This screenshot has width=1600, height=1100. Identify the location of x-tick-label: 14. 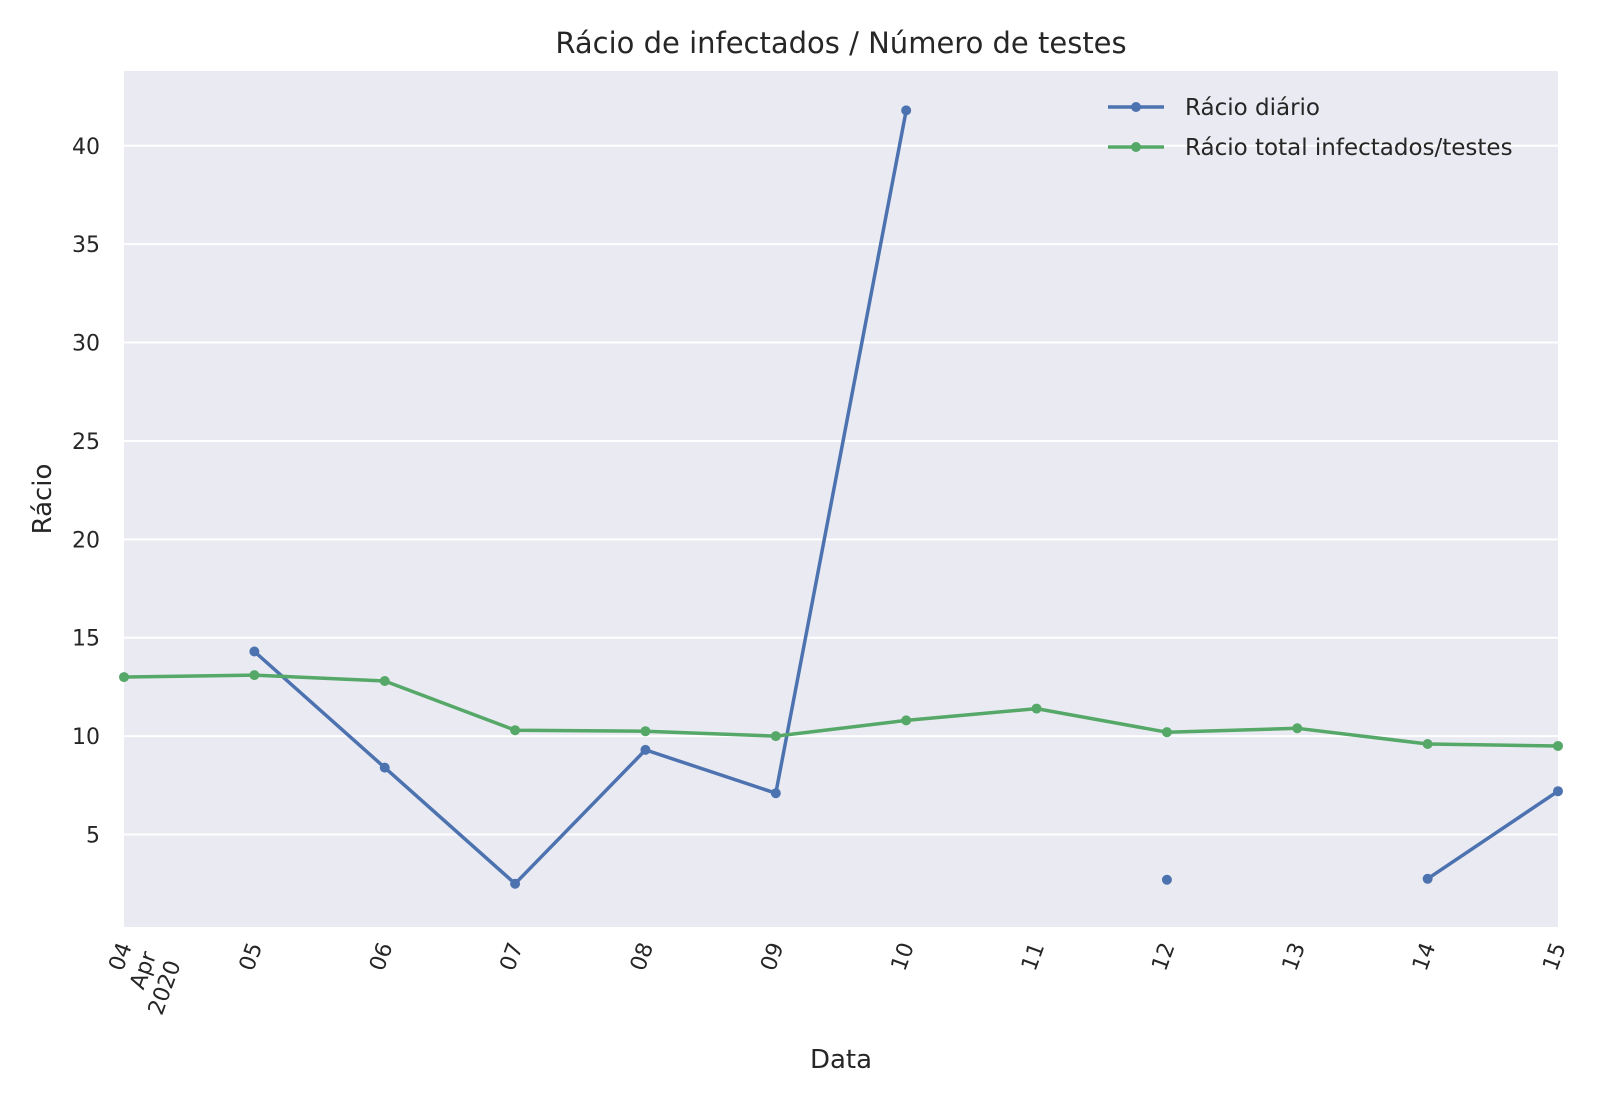
(1424, 957).